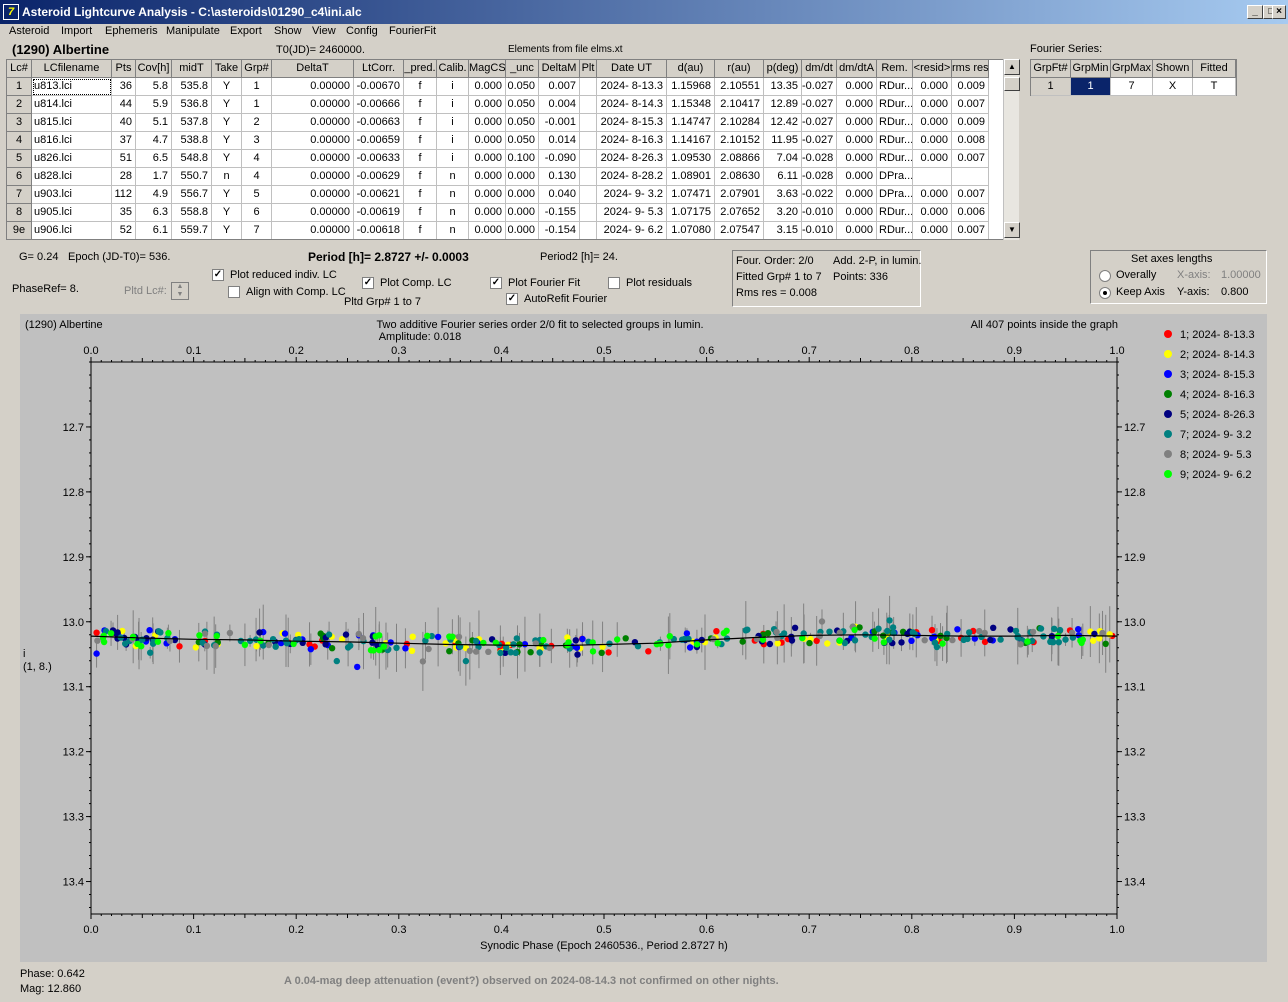 This screenshot has height=1002, width=1288. I want to click on grid-cell: 2024- 8-28.2, so click(632, 177).